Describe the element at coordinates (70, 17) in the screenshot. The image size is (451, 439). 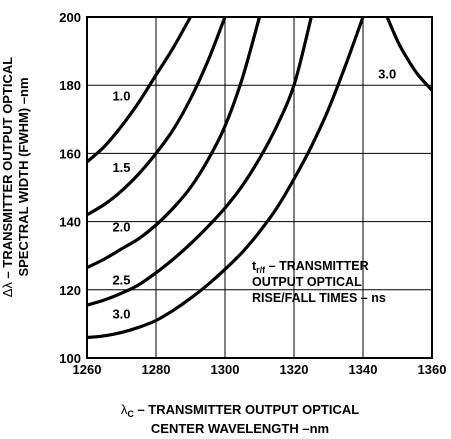
I see `y-tick-label: 200` at that location.